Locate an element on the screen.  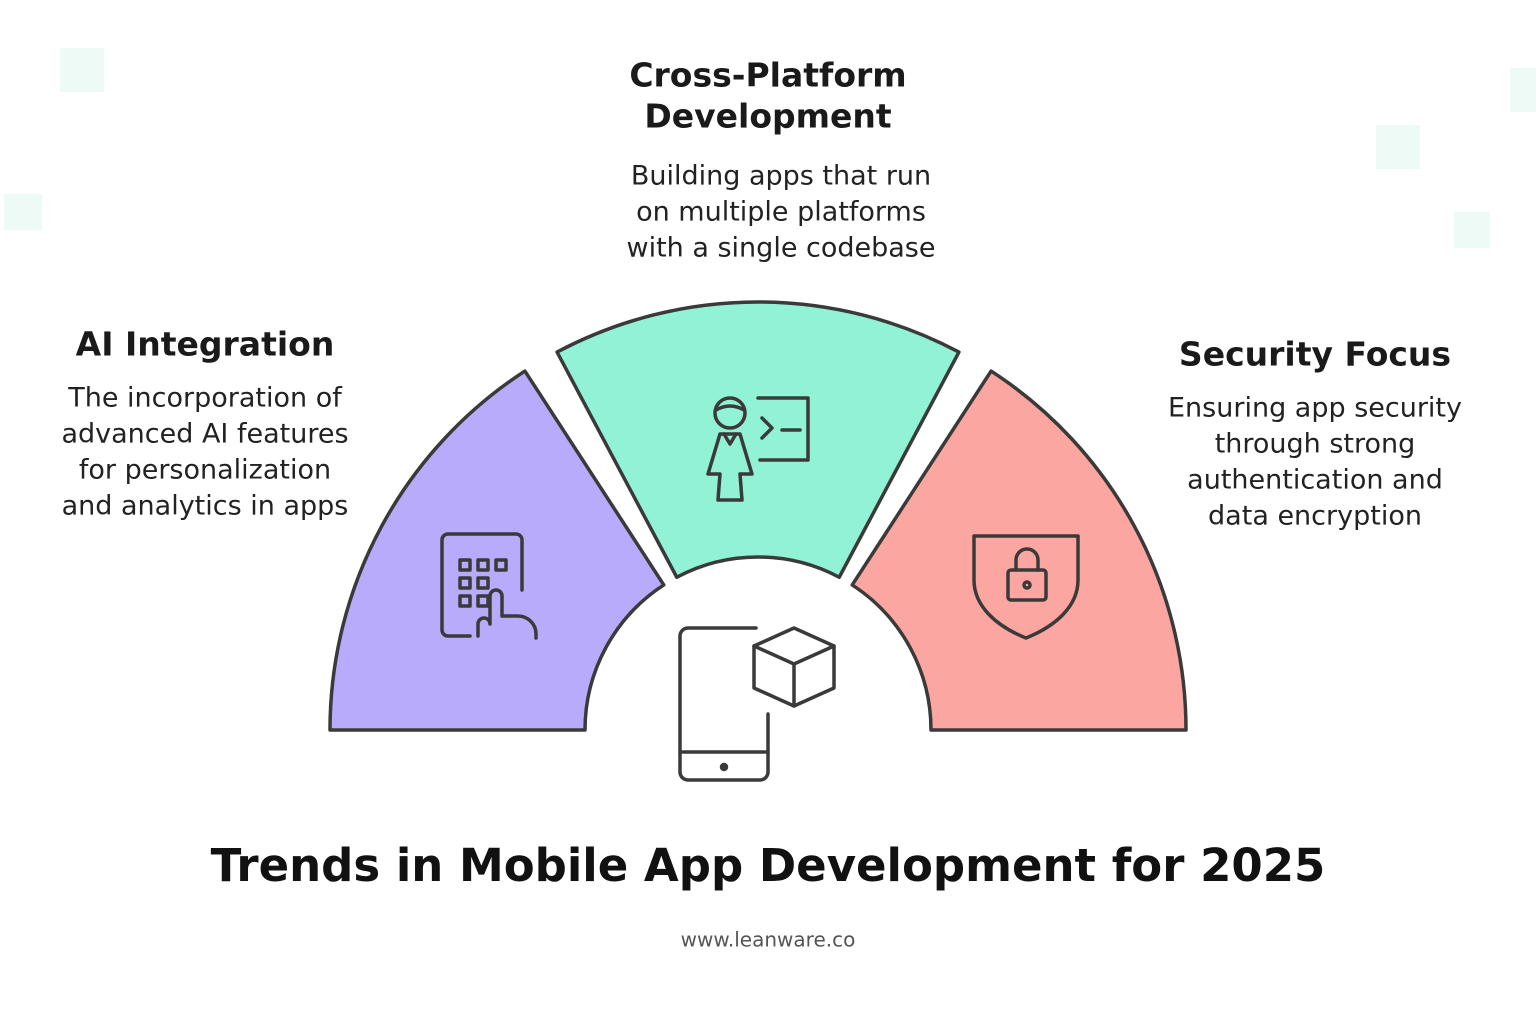
item-description: through strong is located at coordinates (1315, 444).